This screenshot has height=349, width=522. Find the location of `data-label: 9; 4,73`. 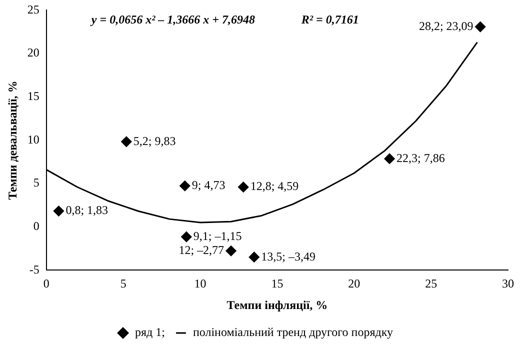

data-label: 9; 4,73 is located at coordinates (209, 185).